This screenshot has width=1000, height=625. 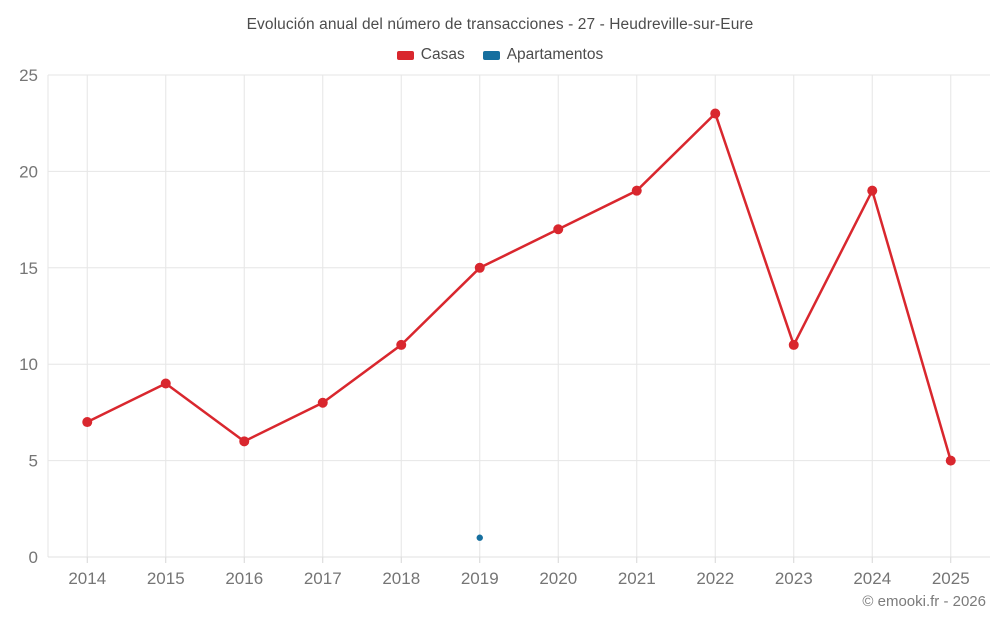 I want to click on y-axis-label: 10, so click(x=28, y=364).